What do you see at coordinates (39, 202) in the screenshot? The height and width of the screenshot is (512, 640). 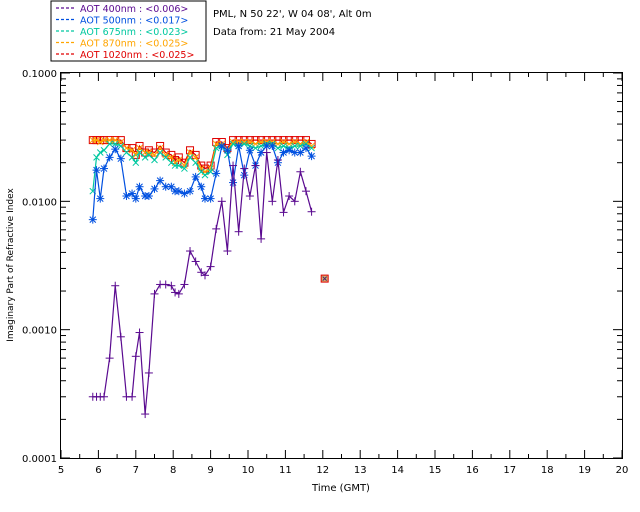 I see `y-tick-label: 0.0100` at bounding box center [39, 202].